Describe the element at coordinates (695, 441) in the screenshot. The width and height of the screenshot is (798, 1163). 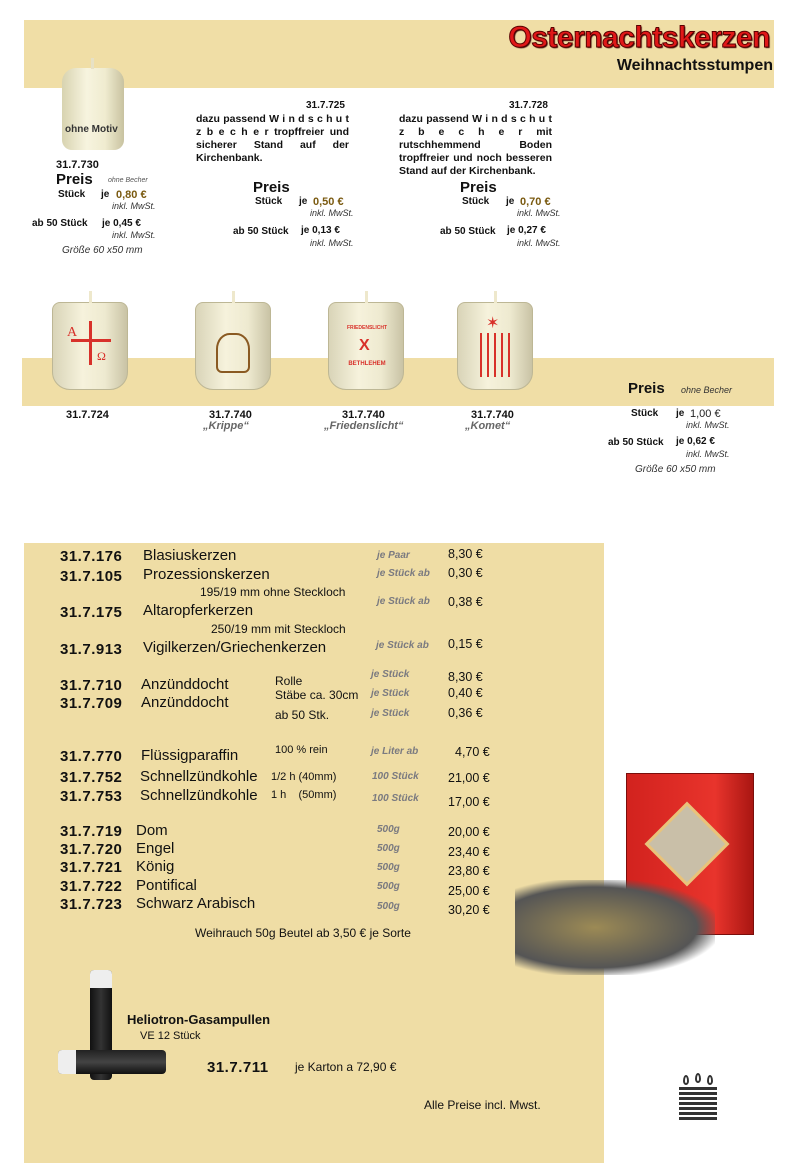
I see `bulk-price: je 0,62 €` at that location.